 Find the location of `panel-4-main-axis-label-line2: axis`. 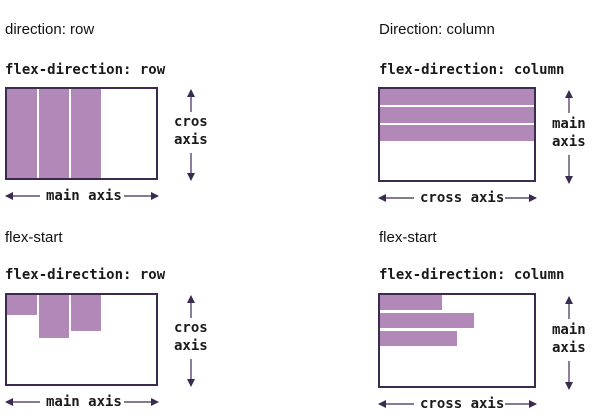

panel-4-main-axis-label-line2: axis is located at coordinates (569, 348).